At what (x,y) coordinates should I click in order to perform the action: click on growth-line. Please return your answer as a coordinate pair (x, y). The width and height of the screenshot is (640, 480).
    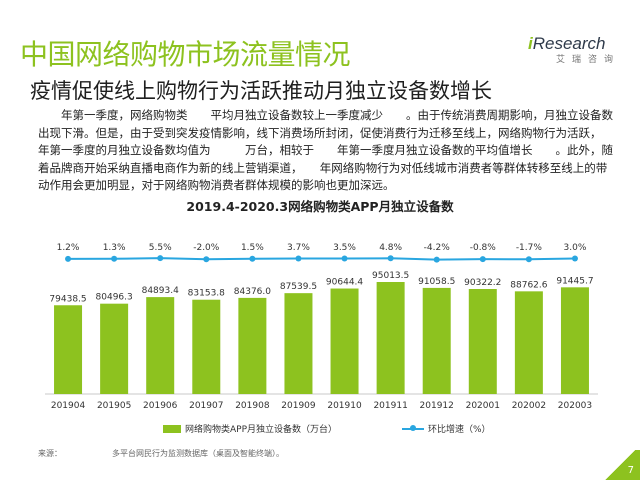
    Looking at the image, I should click on (321, 259).